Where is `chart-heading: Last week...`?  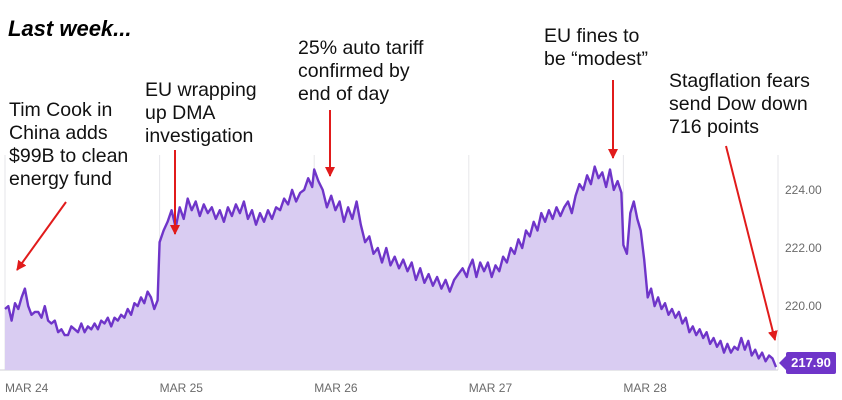 chart-heading: Last week... is located at coordinates (70, 28).